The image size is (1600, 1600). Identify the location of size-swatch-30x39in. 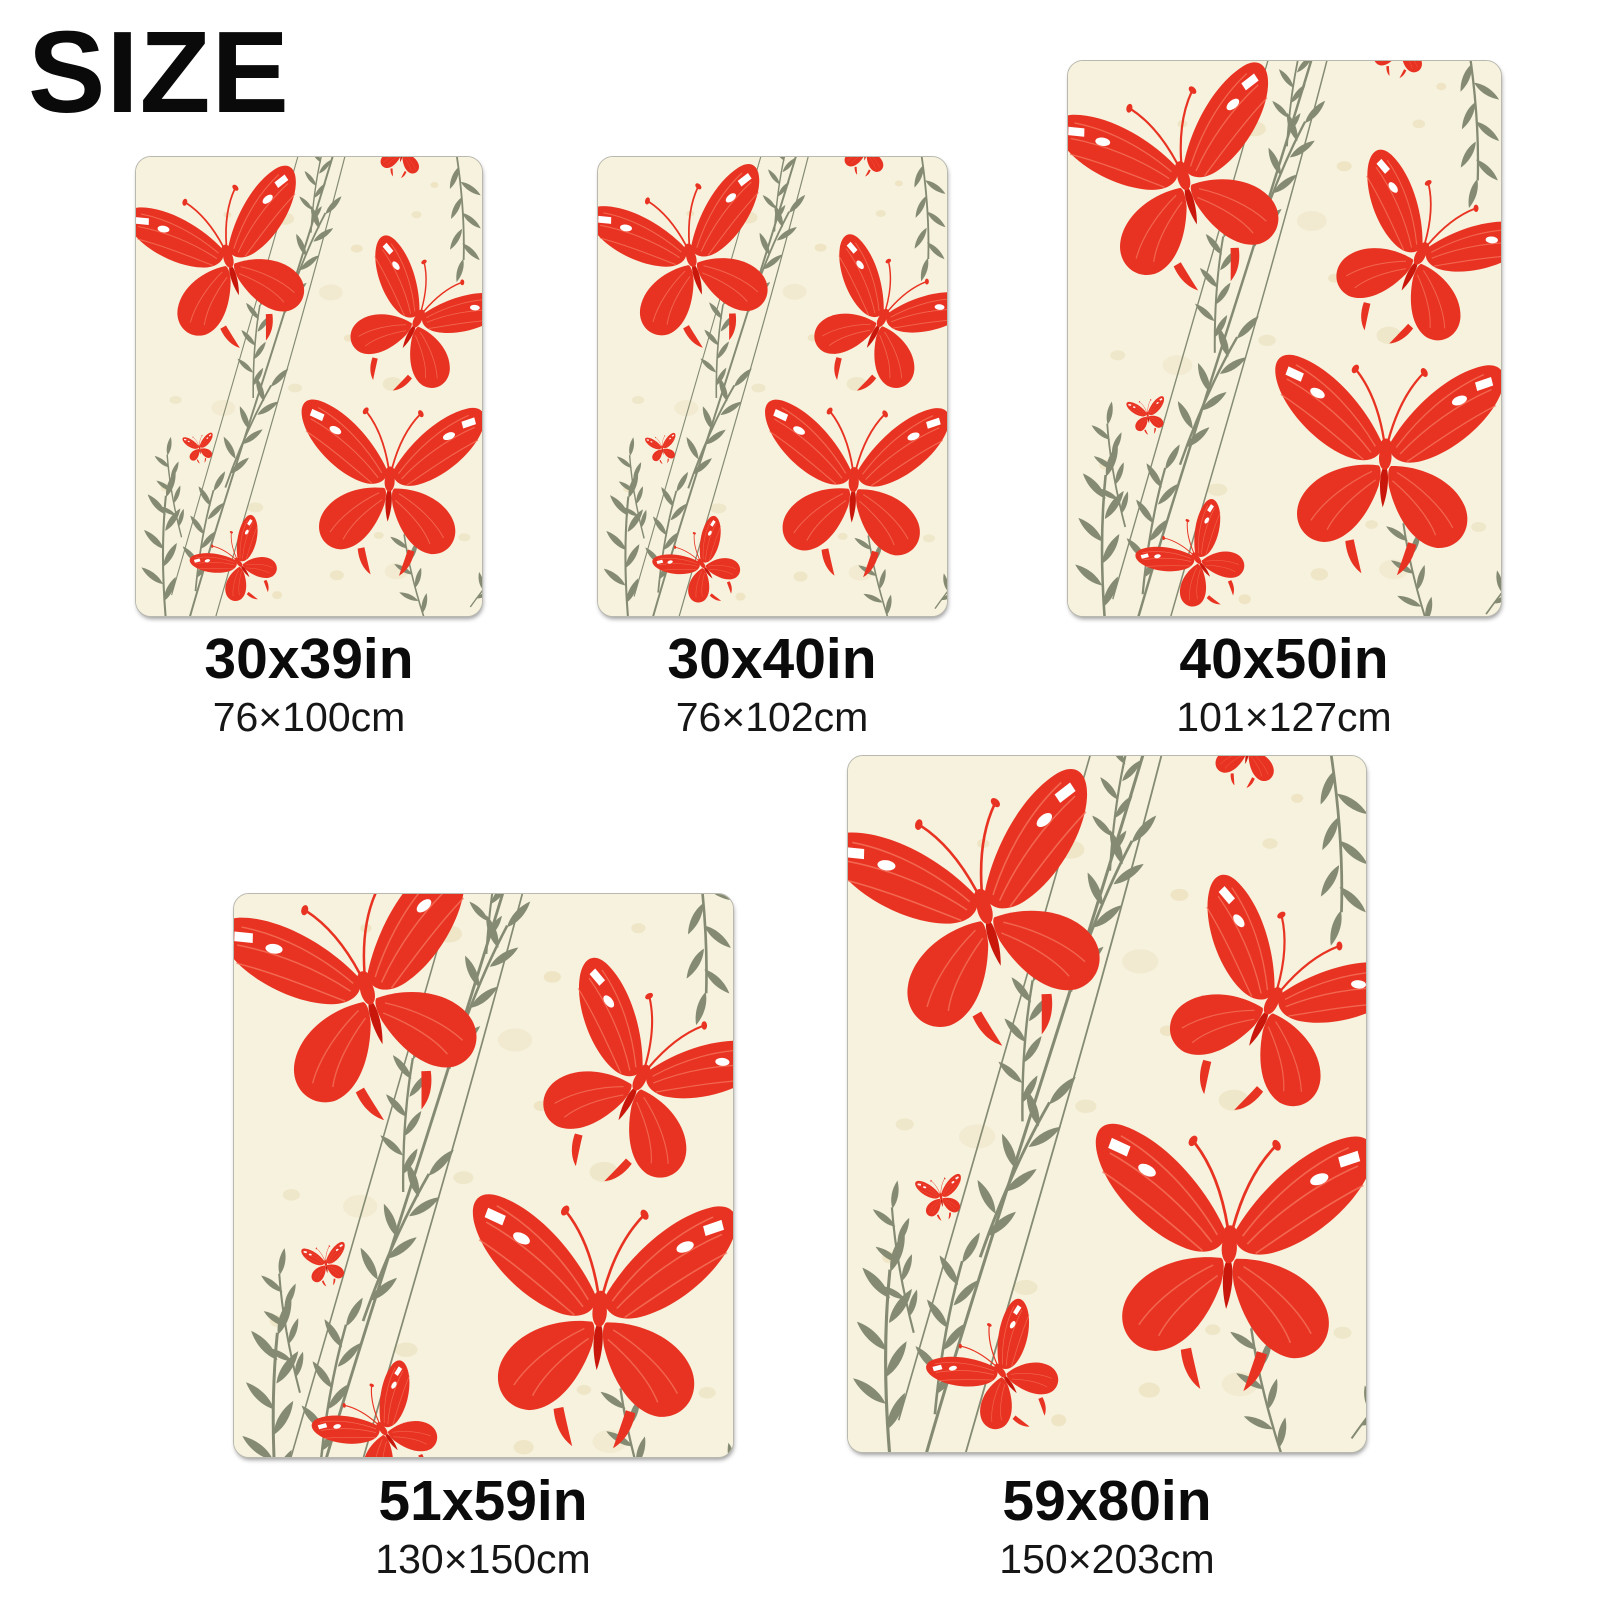
(309, 386).